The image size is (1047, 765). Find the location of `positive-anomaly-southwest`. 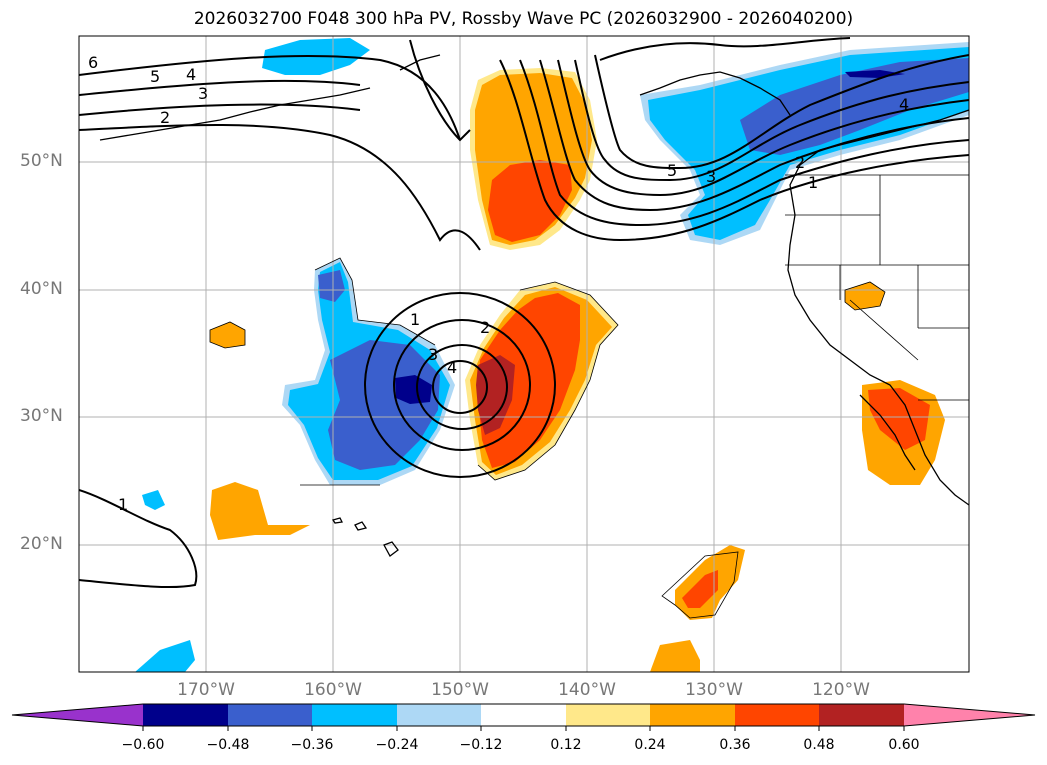

positive-anomaly-southwest is located at coordinates (260, 511).